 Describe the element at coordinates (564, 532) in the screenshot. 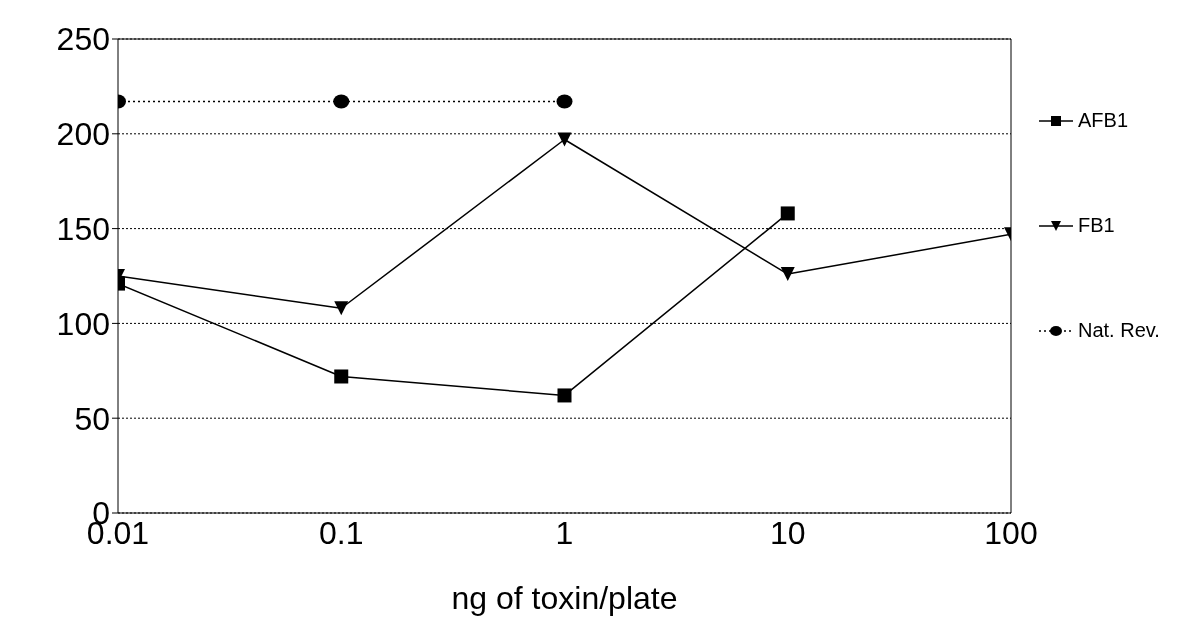

I see `x-tick-label: 1` at that location.